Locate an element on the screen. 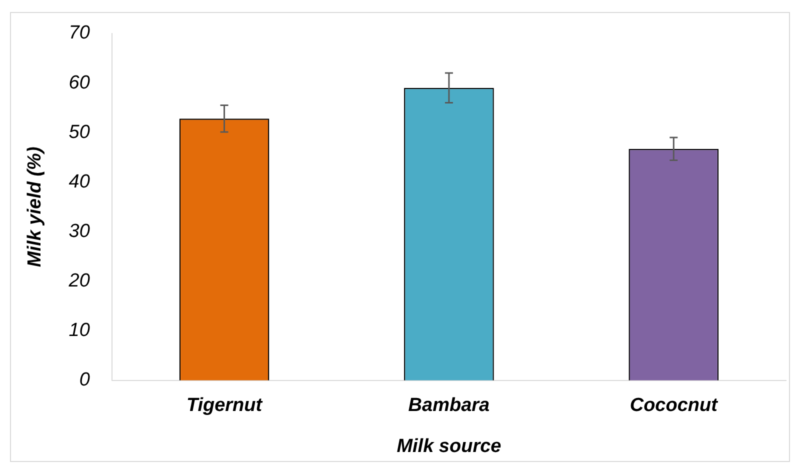 The image size is (794, 464). y-tick-label: 50 is located at coordinates (79, 132).